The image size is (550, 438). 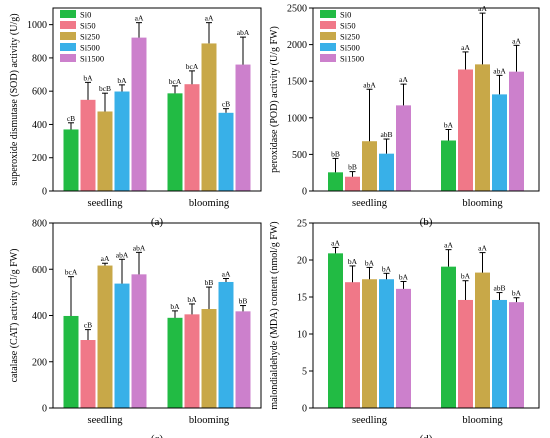 I want to click on legend-label: Si50, so click(x=348, y=26).